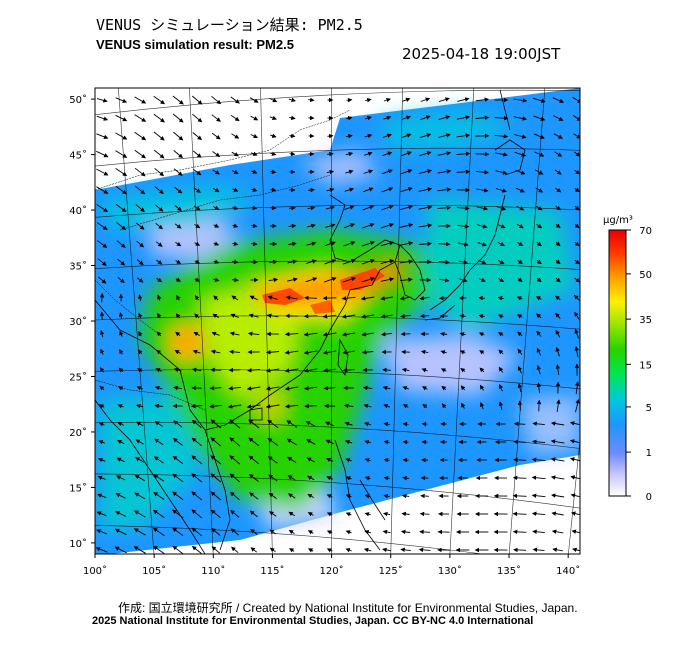 This screenshot has width=700, height=649. What do you see at coordinates (568, 571) in the screenshot?
I see `lon-tick-label: 140˚` at bounding box center [568, 571].